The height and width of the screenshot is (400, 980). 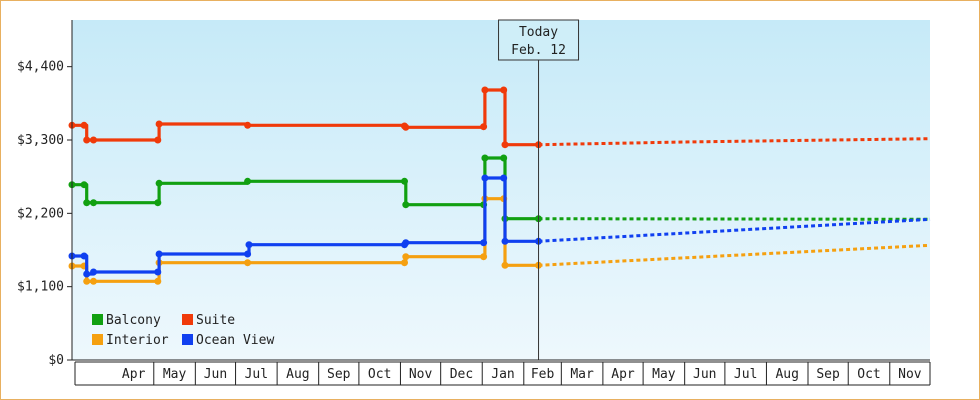 What do you see at coordinates (538, 32) in the screenshot?
I see `today-label: Today` at bounding box center [538, 32].